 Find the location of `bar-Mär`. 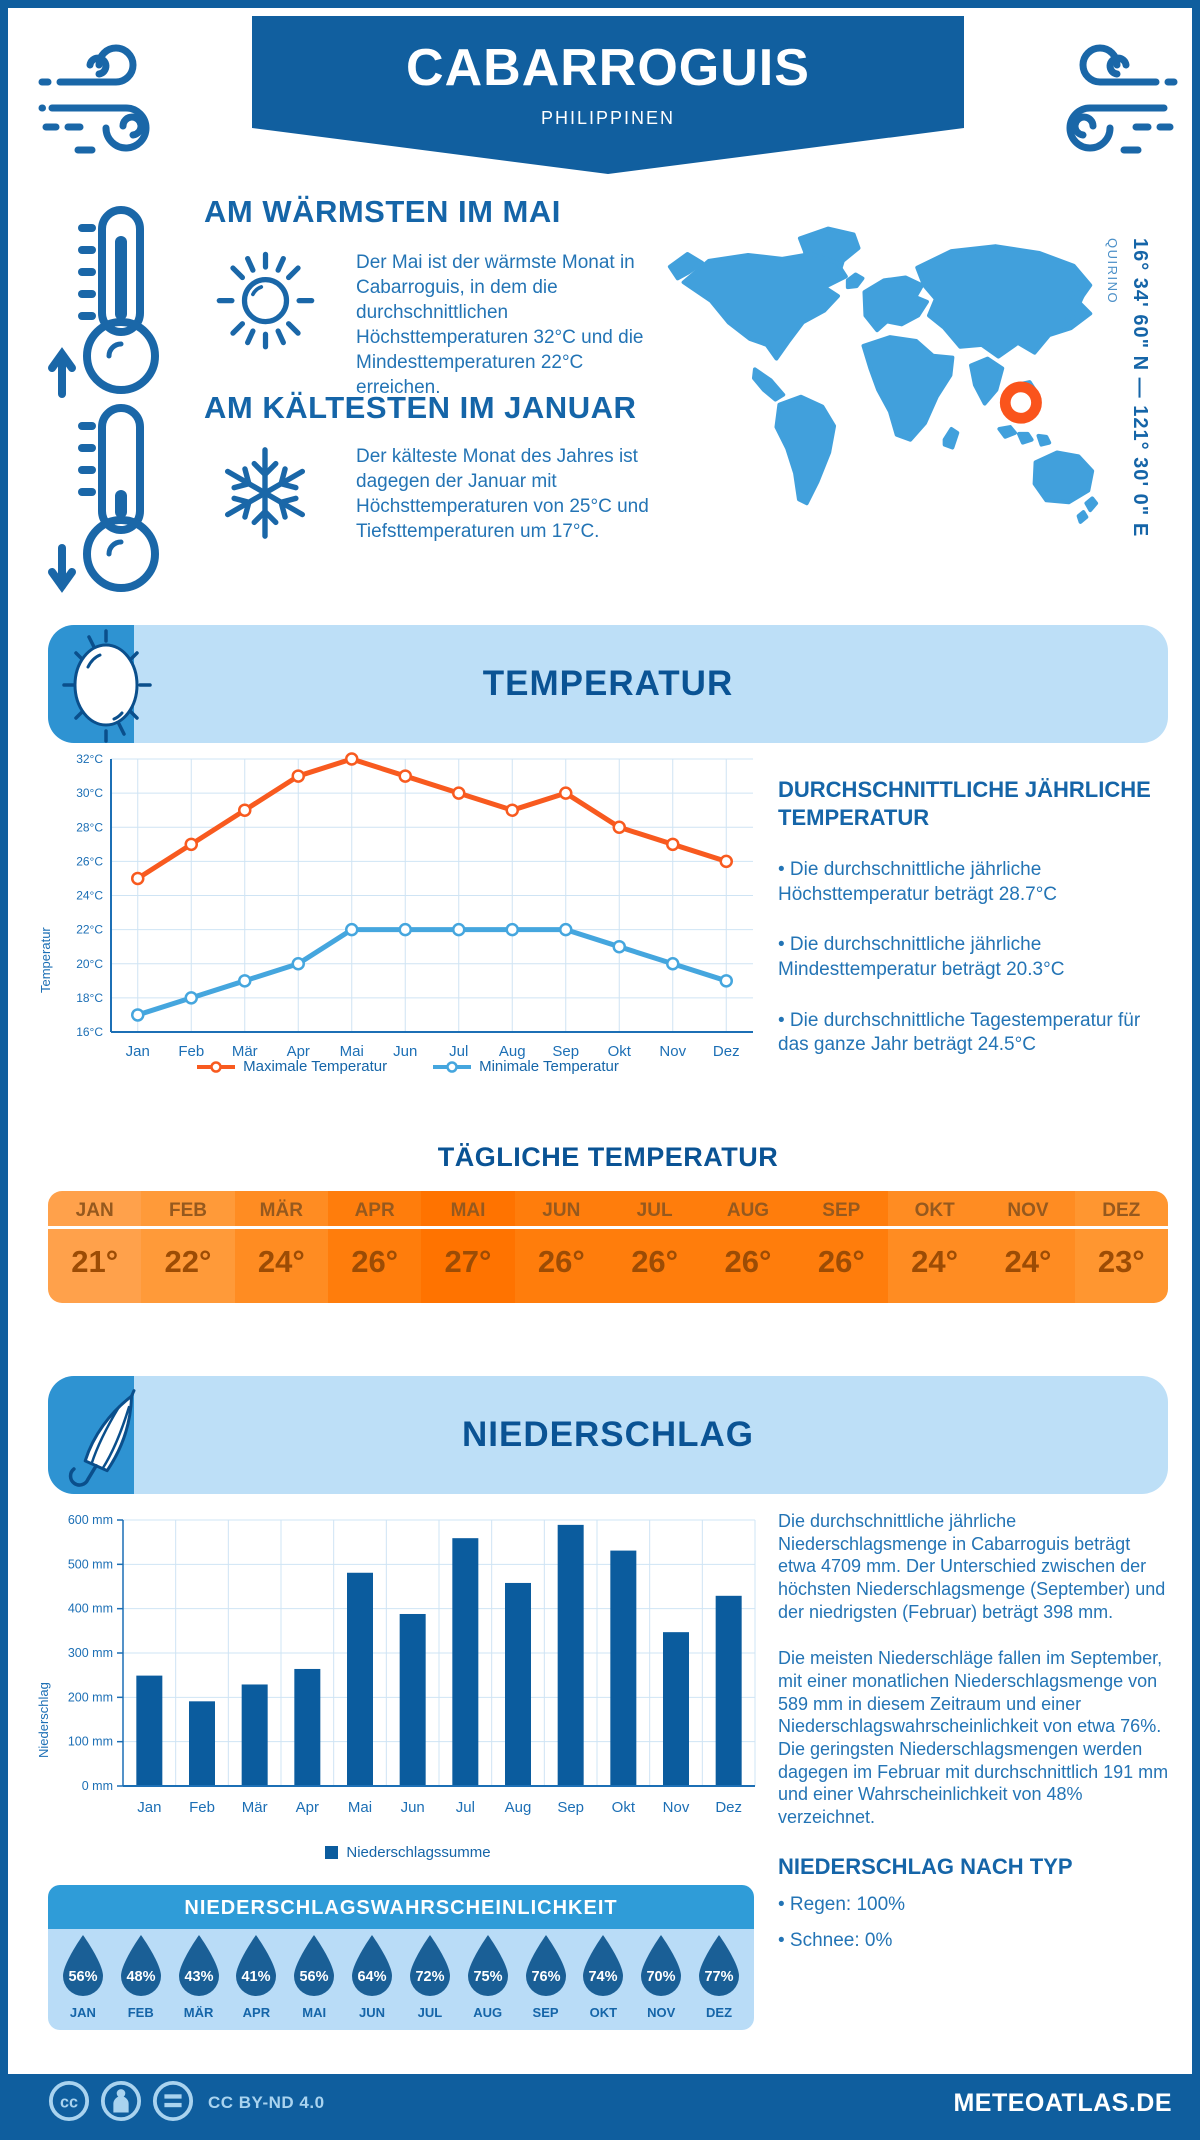

bar-Mär is located at coordinates (254, 1735).